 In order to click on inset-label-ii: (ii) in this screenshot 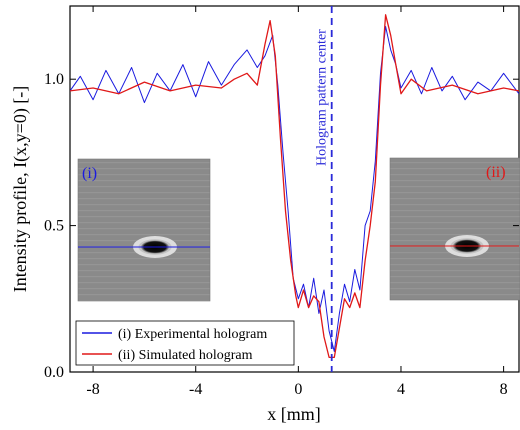, I will do `click(496, 172)`.